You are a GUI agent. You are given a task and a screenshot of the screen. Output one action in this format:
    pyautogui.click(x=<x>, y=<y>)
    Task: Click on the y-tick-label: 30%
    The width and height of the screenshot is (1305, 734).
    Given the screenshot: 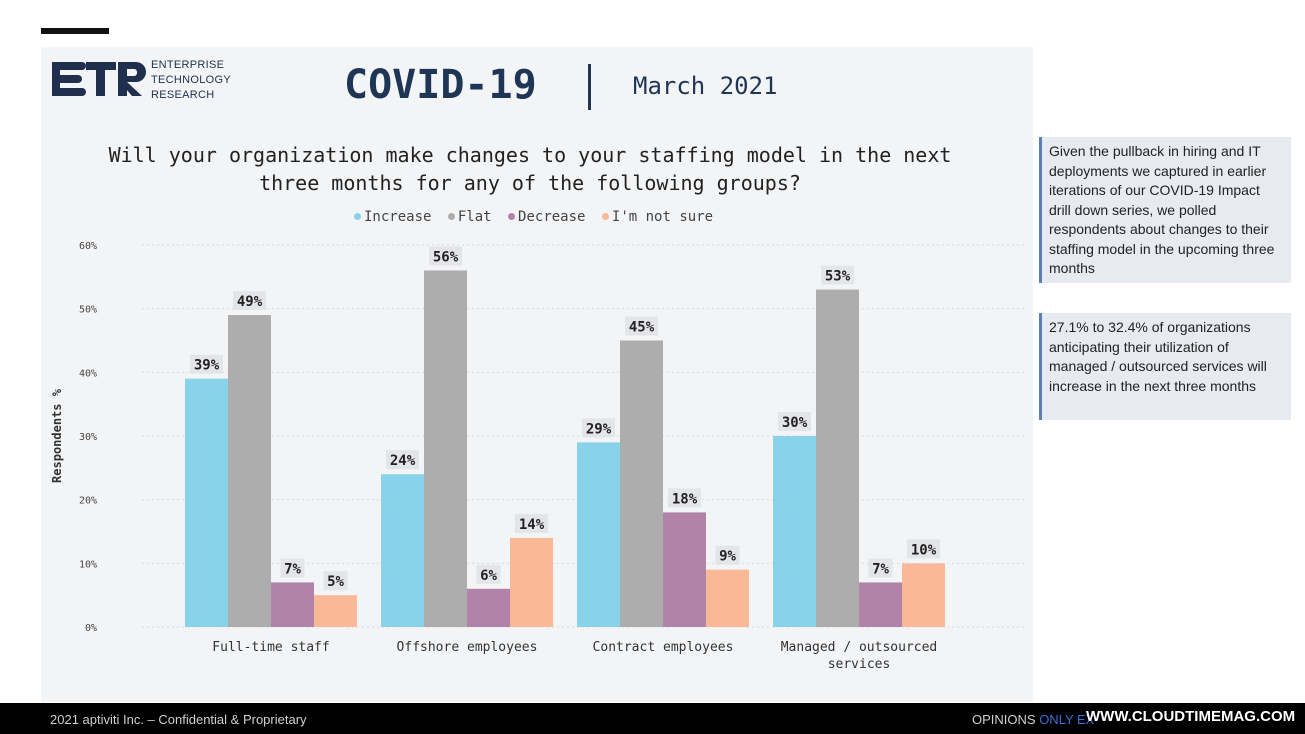 What is the action you would take?
    pyautogui.click(x=88, y=437)
    